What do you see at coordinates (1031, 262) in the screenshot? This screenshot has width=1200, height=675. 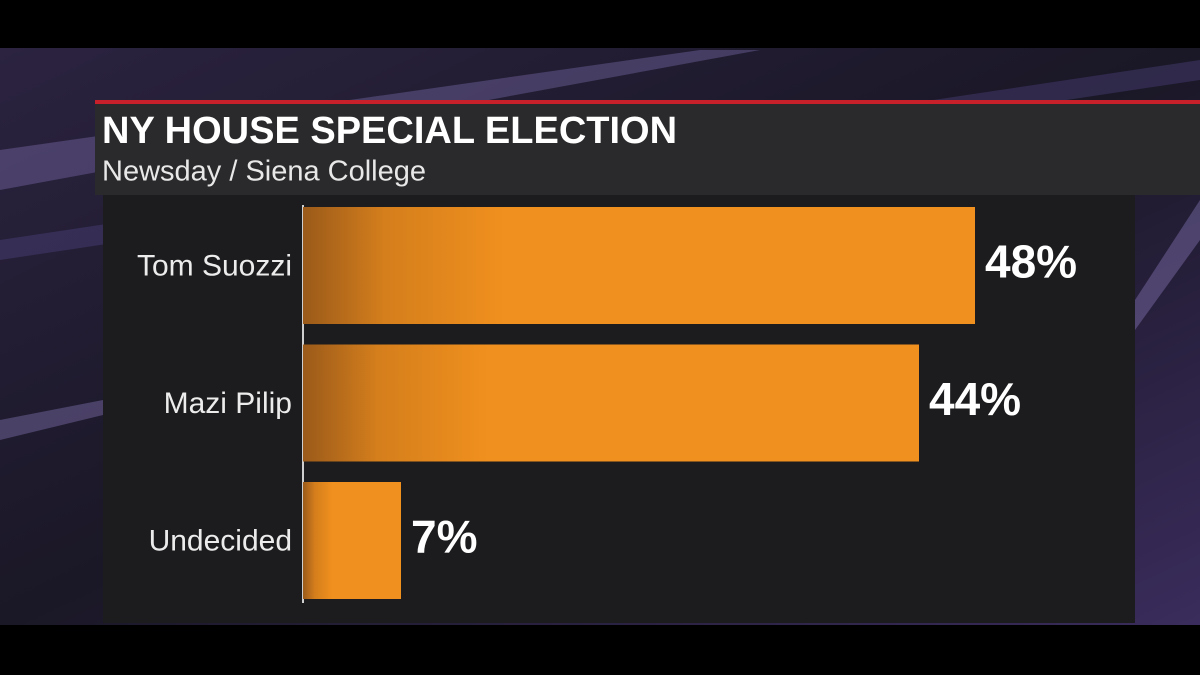 I see `value-label: 48%` at bounding box center [1031, 262].